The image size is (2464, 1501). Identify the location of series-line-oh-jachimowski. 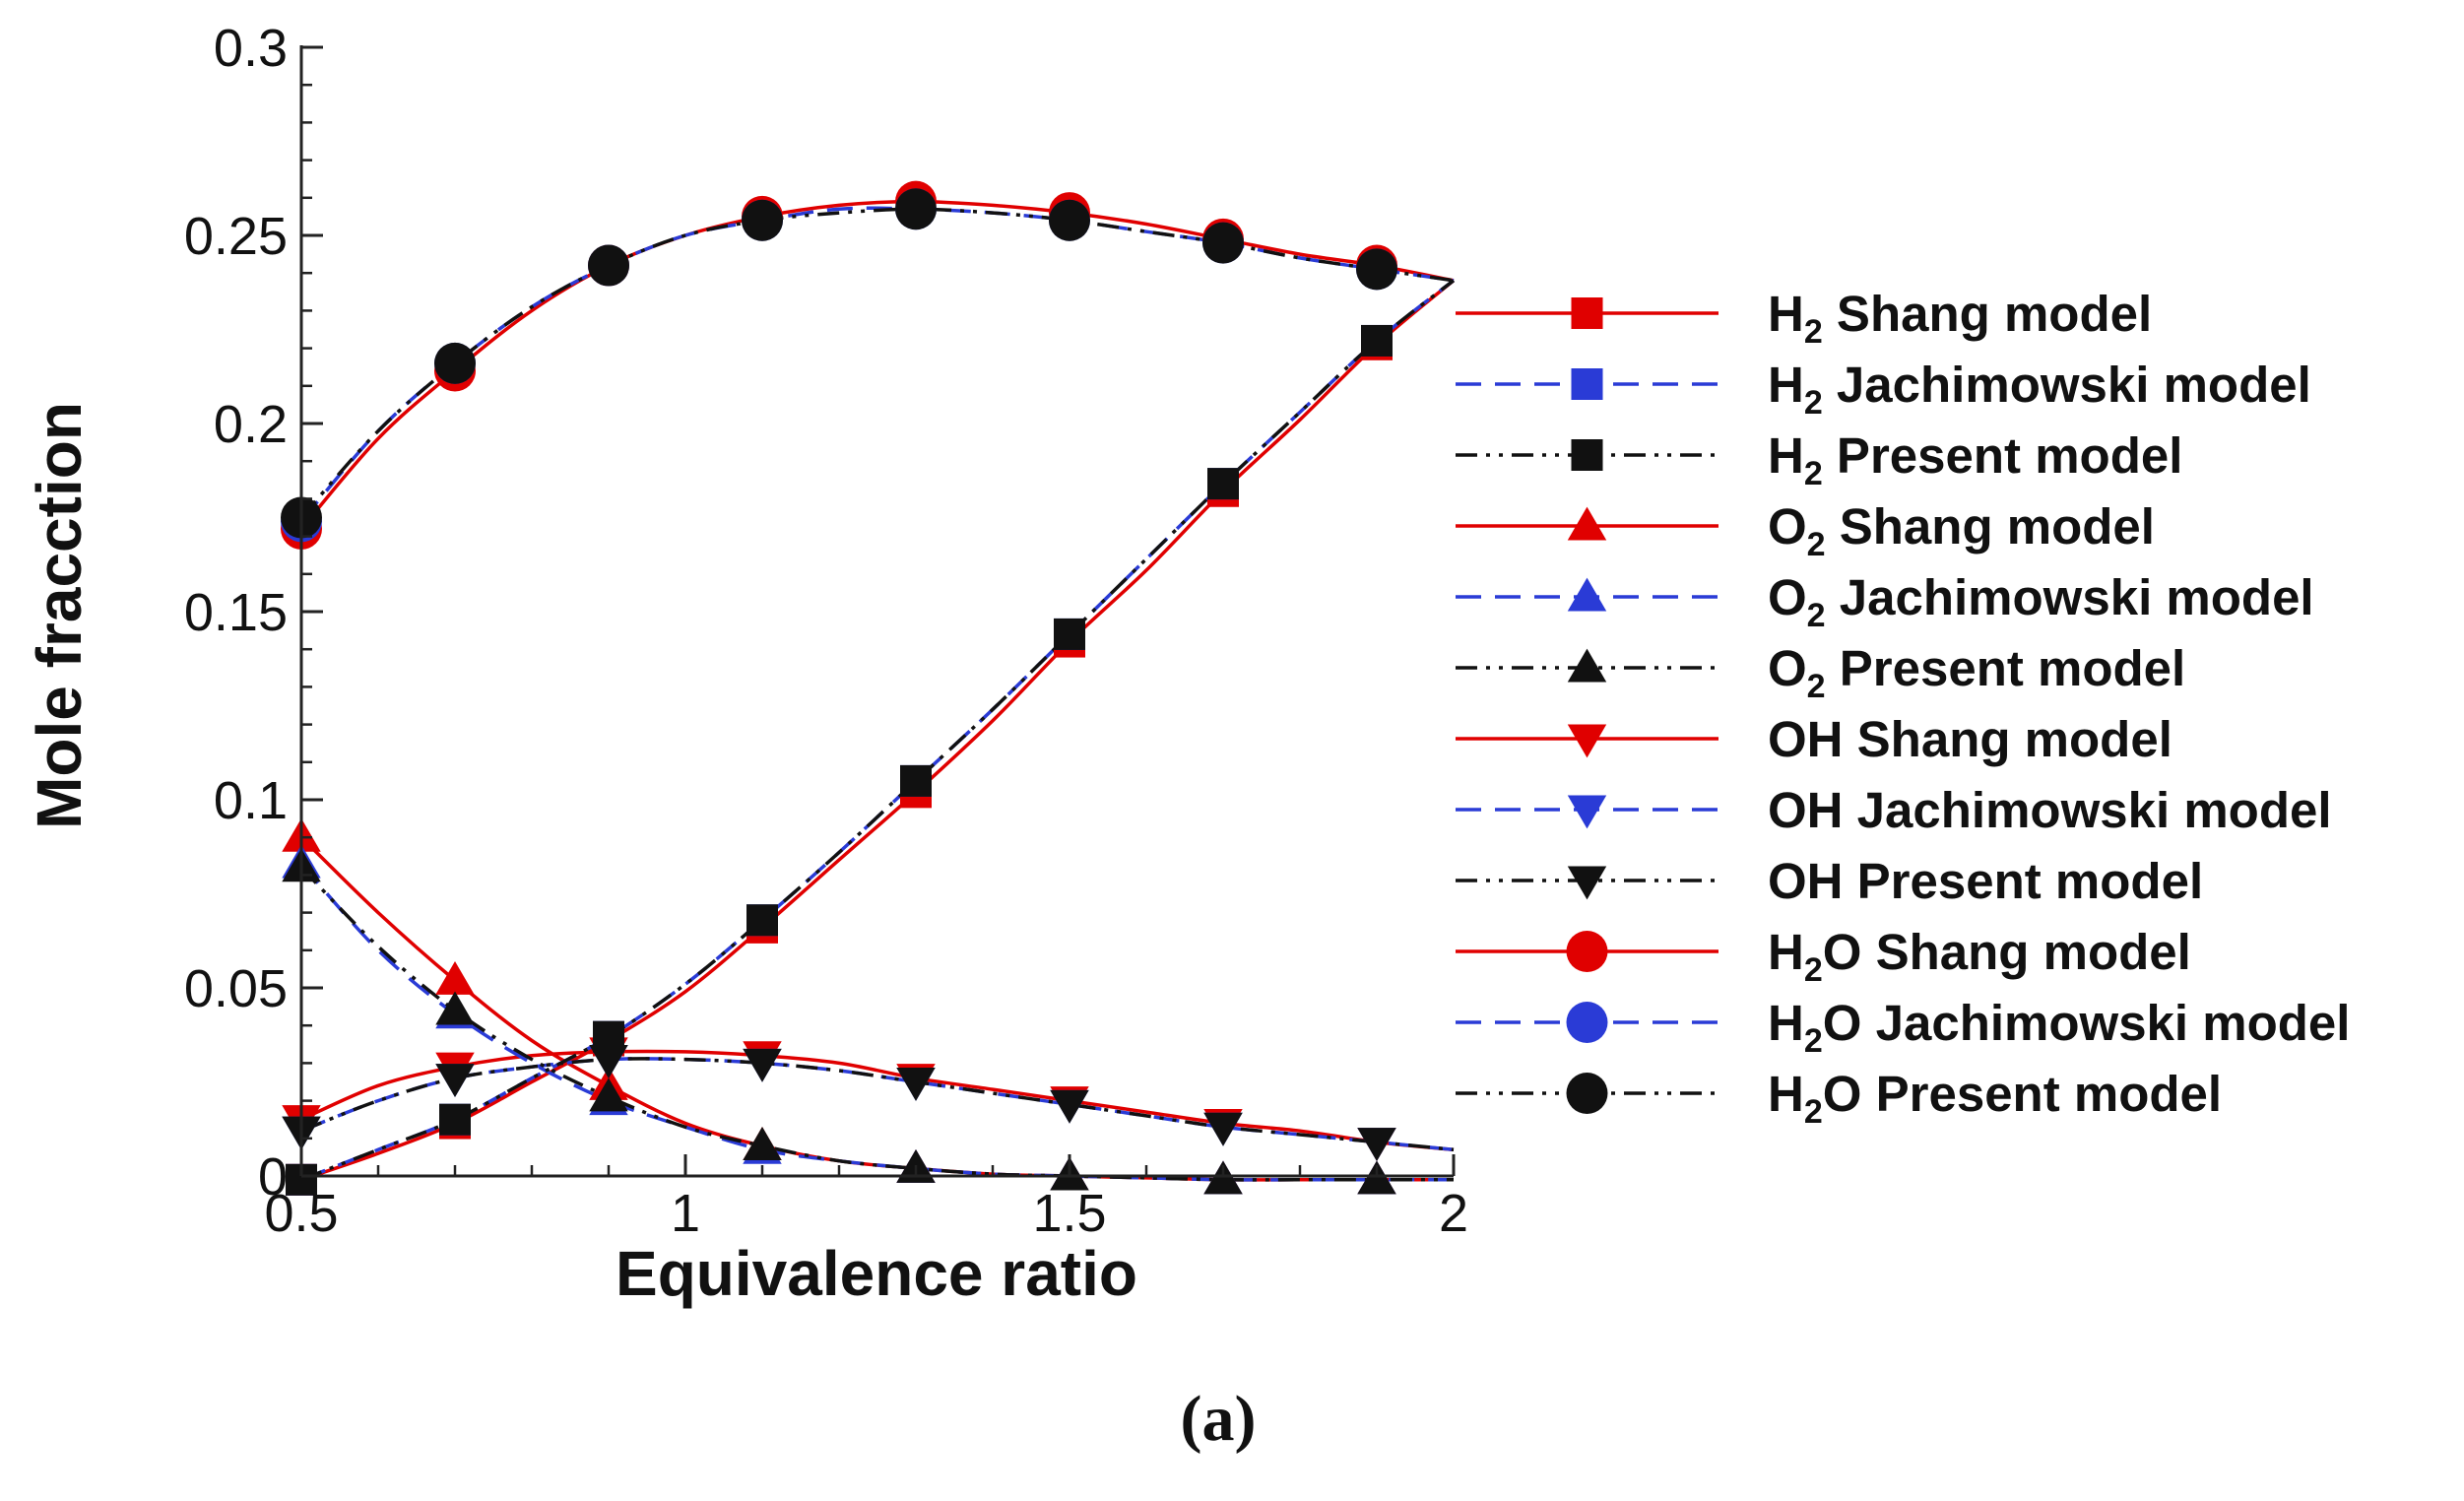
(877, 1104).